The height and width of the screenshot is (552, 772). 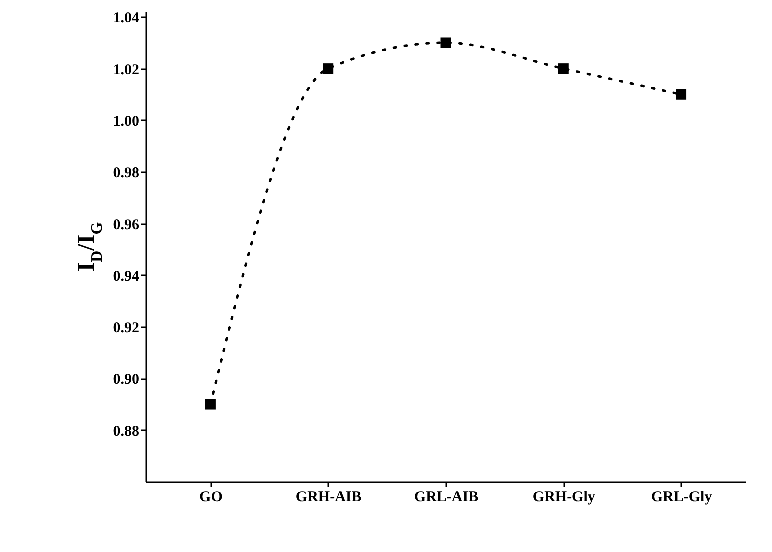 What do you see at coordinates (564, 498) in the screenshot?
I see `x-tick-label: GRH-Gly` at bounding box center [564, 498].